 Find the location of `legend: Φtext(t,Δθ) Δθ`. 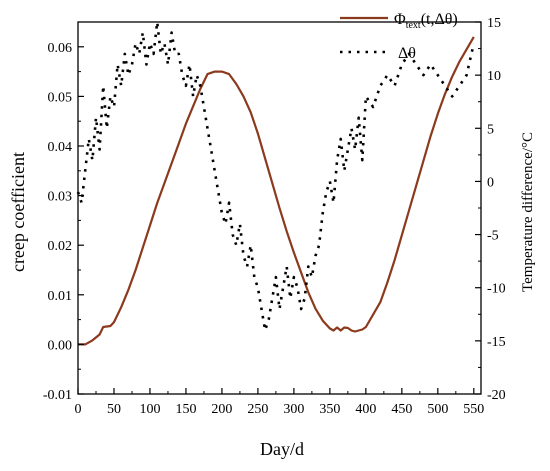

legend: Φtext(t,Δθ) Δθ is located at coordinates (399, 36).